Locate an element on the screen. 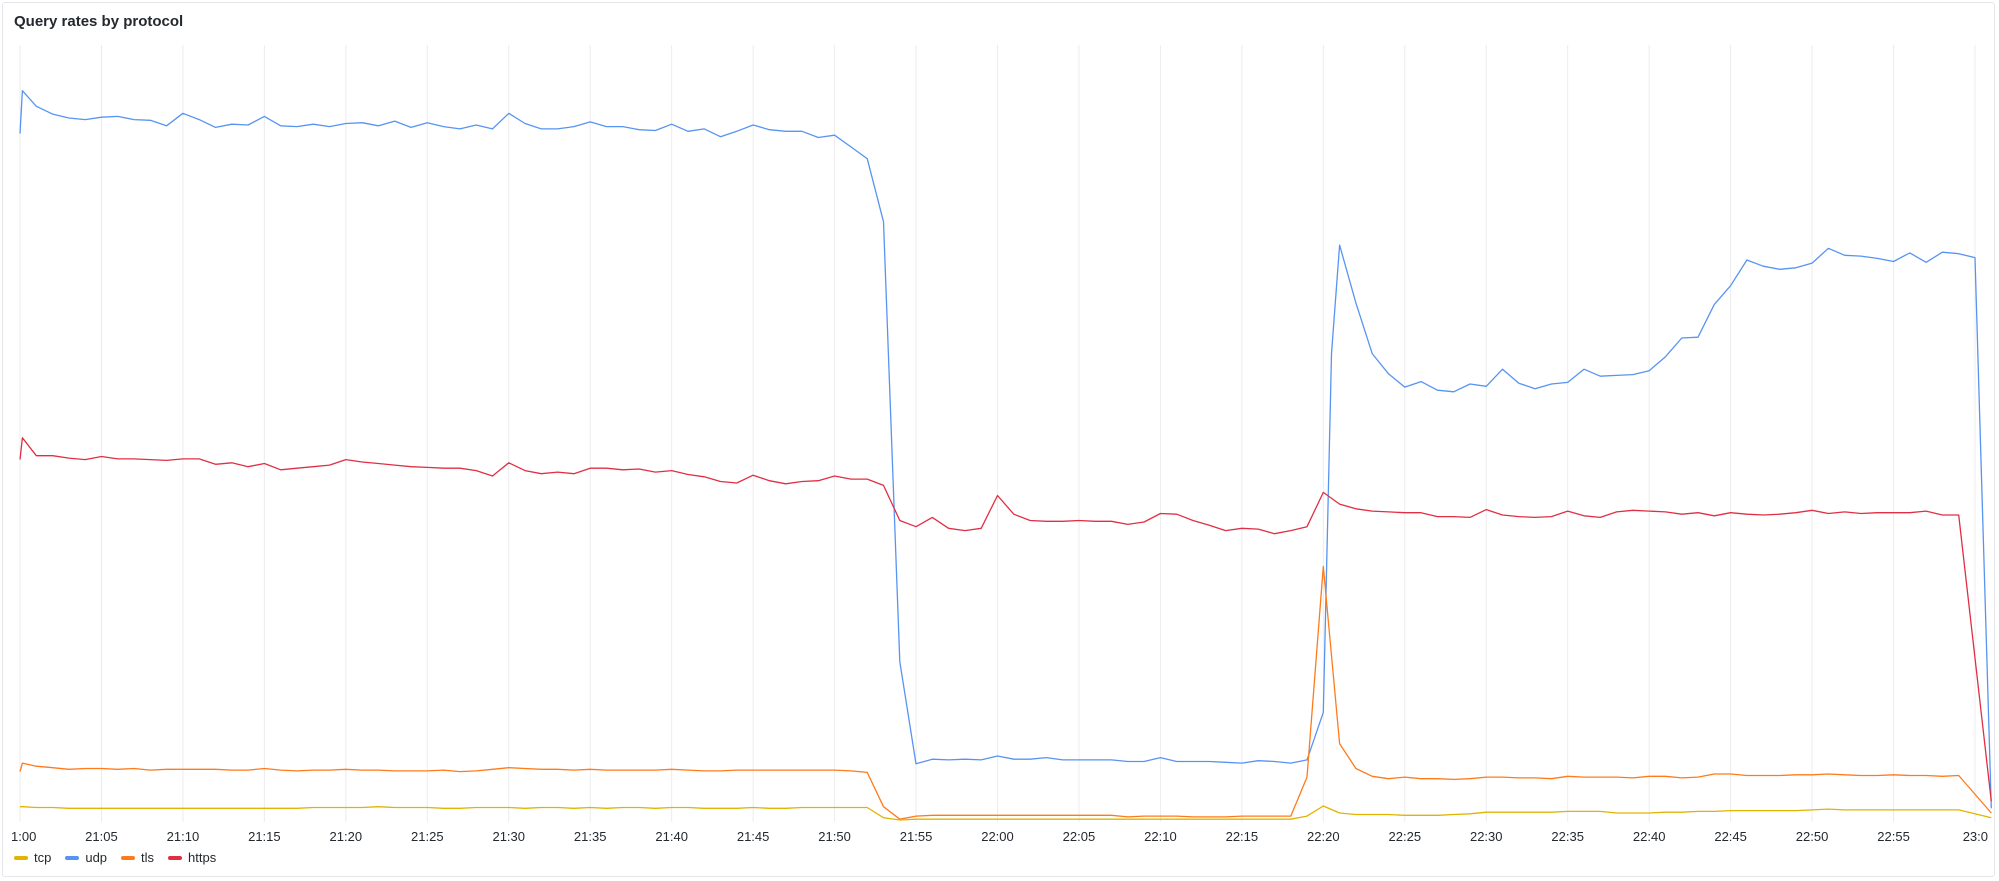 The image size is (1999, 881). legend-label: https is located at coordinates (202, 857).